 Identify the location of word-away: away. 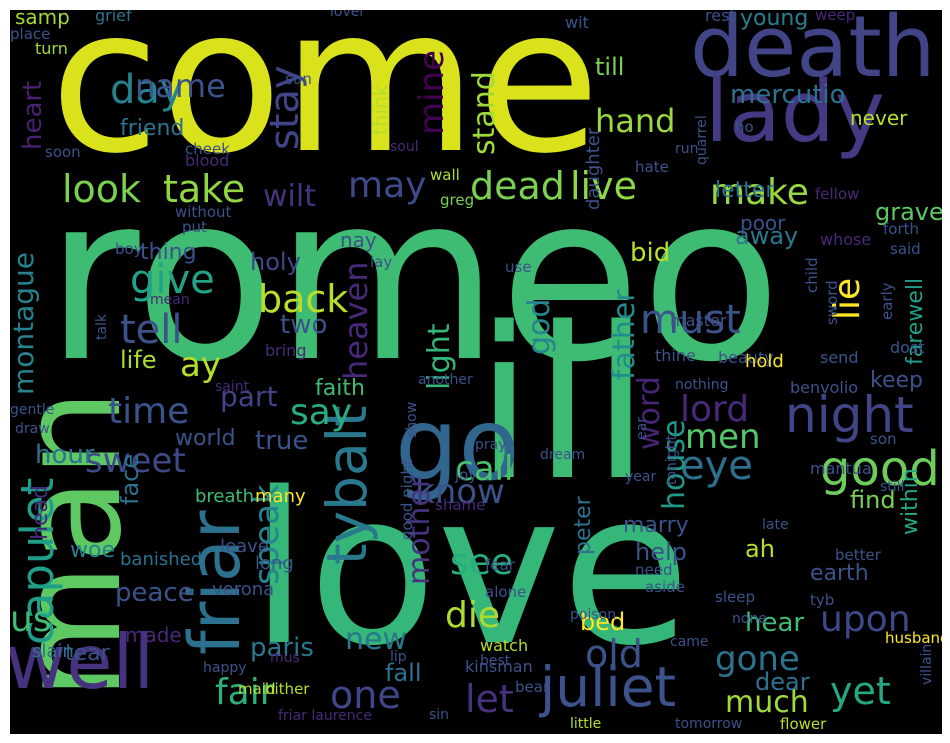
(767, 236).